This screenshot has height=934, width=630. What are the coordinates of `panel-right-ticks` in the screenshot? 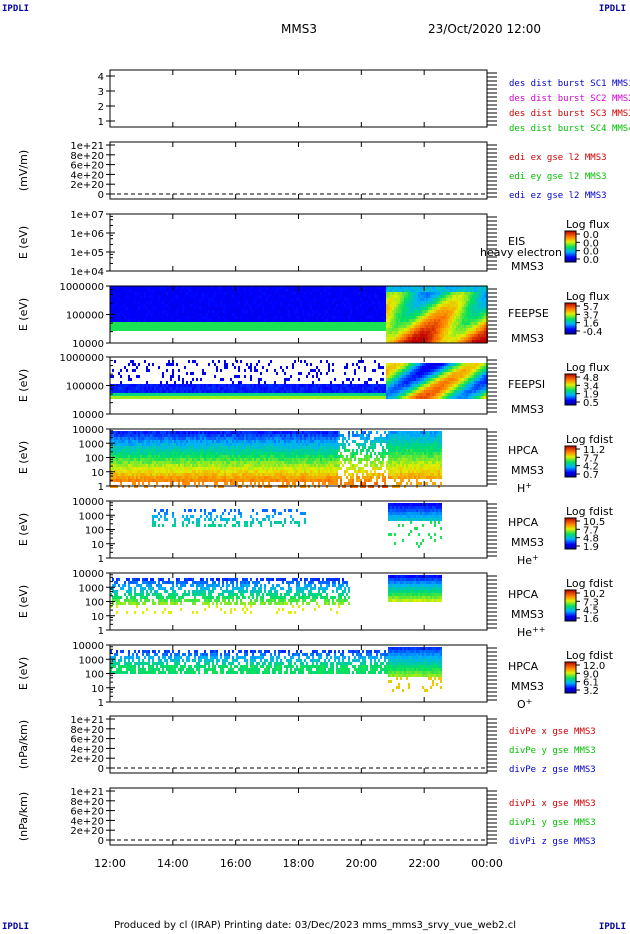 It's located at (492, 243).